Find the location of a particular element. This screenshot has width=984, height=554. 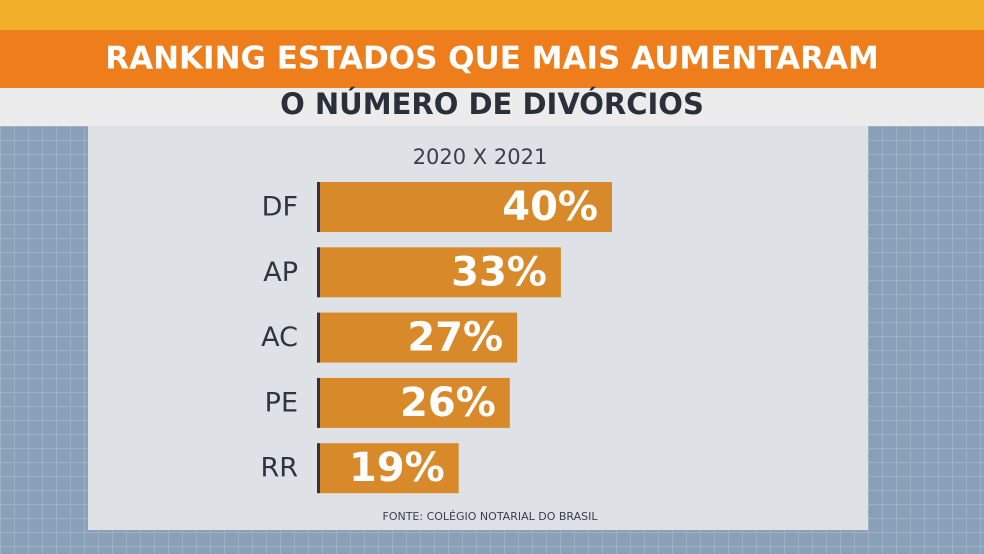

value-label: 26% is located at coordinates (448, 403).